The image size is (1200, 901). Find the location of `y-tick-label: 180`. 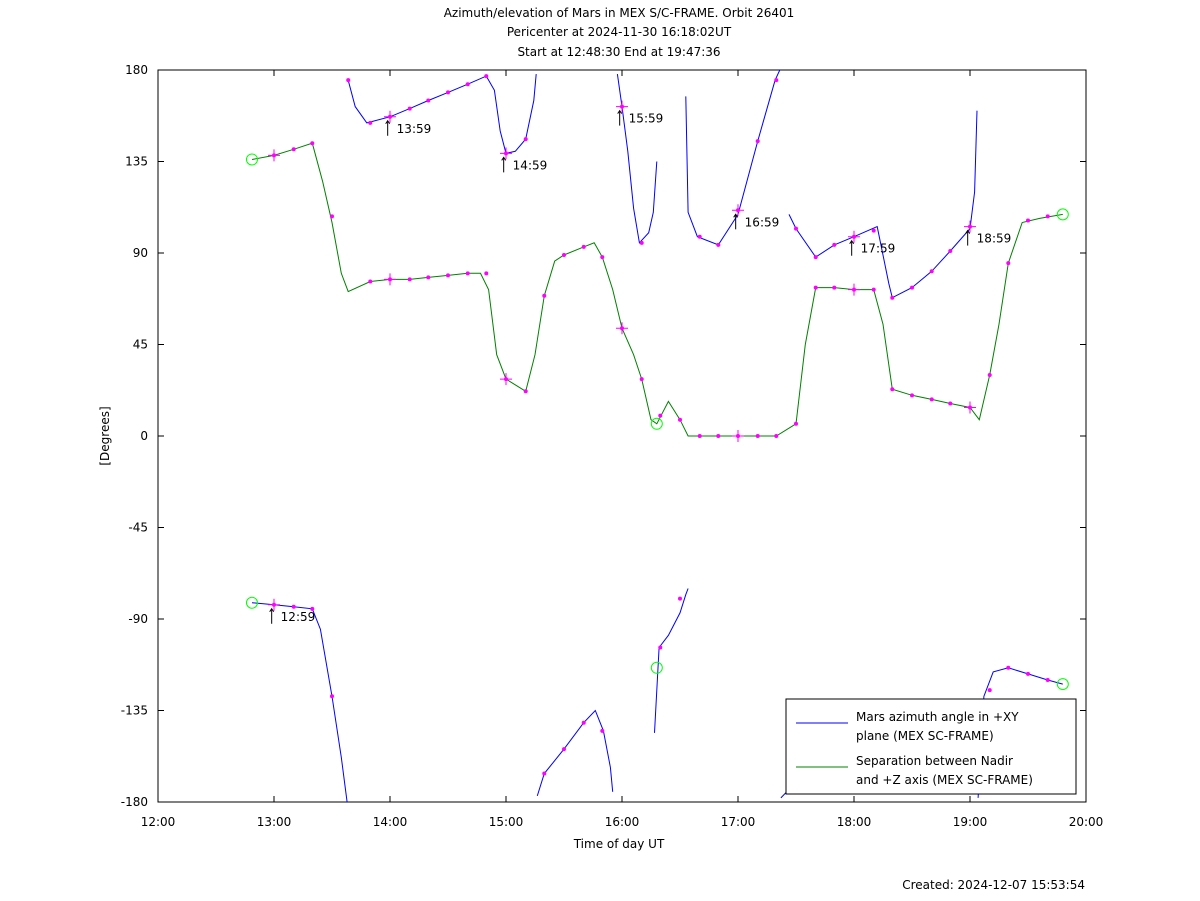

y-tick-label: 180 is located at coordinates (136, 70).